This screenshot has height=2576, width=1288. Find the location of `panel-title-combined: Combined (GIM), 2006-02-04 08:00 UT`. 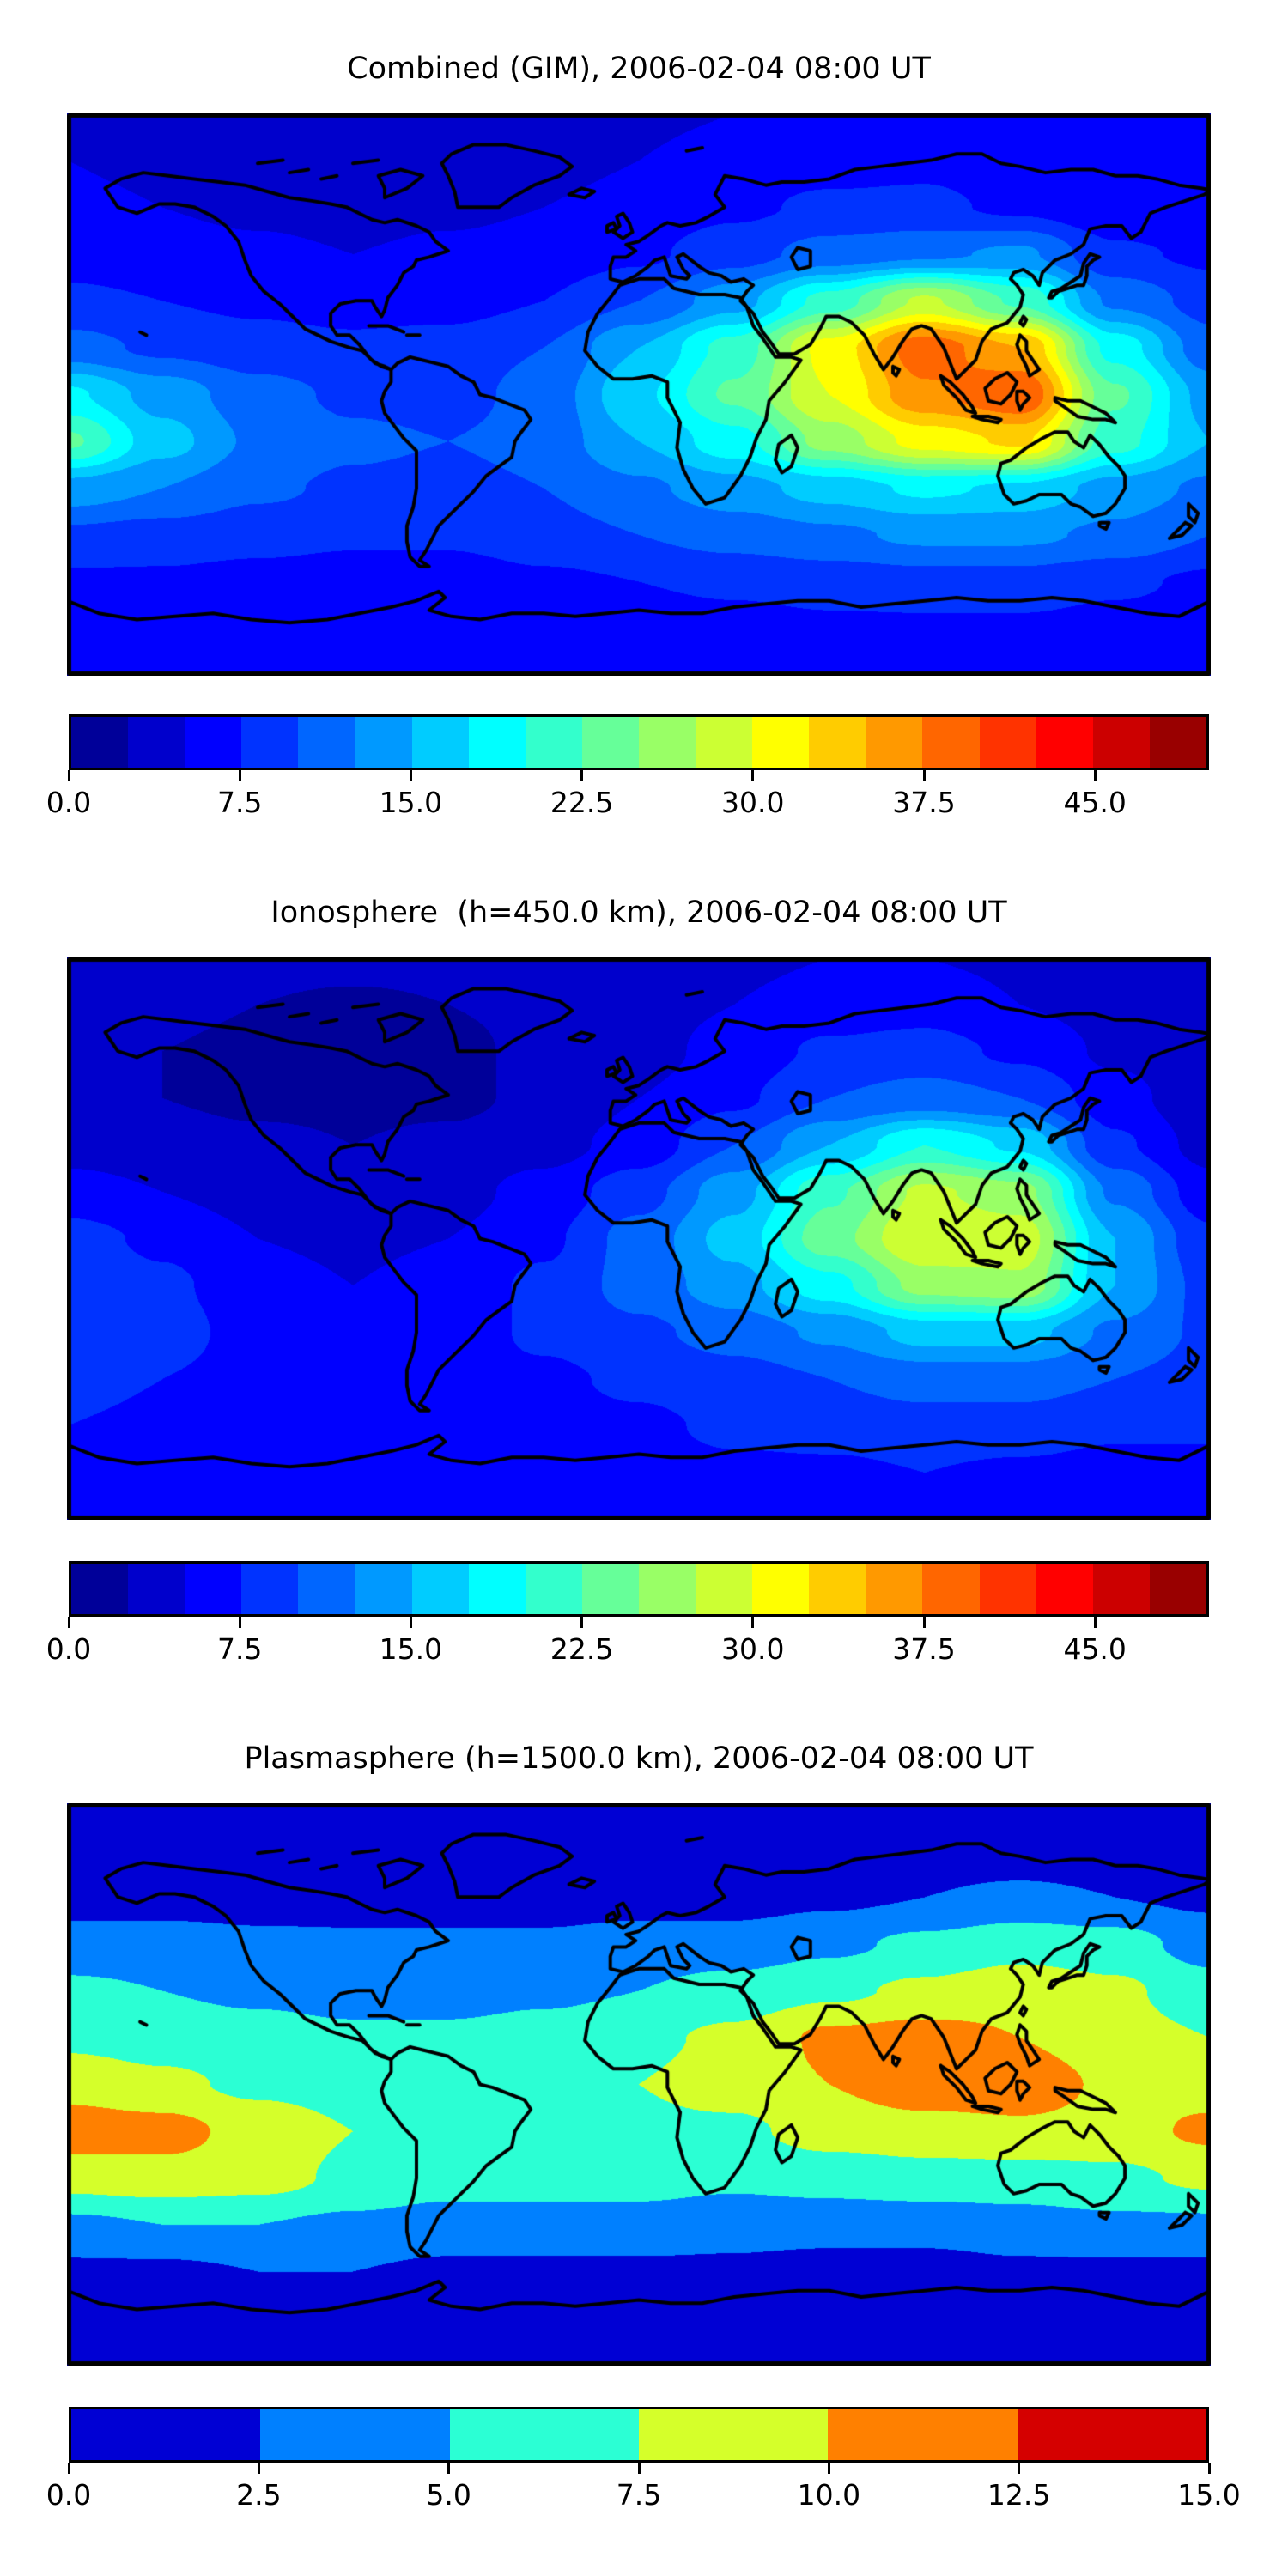

panel-title-combined: Combined (GIM), 2006-02-04 08:00 UT is located at coordinates (639, 69).